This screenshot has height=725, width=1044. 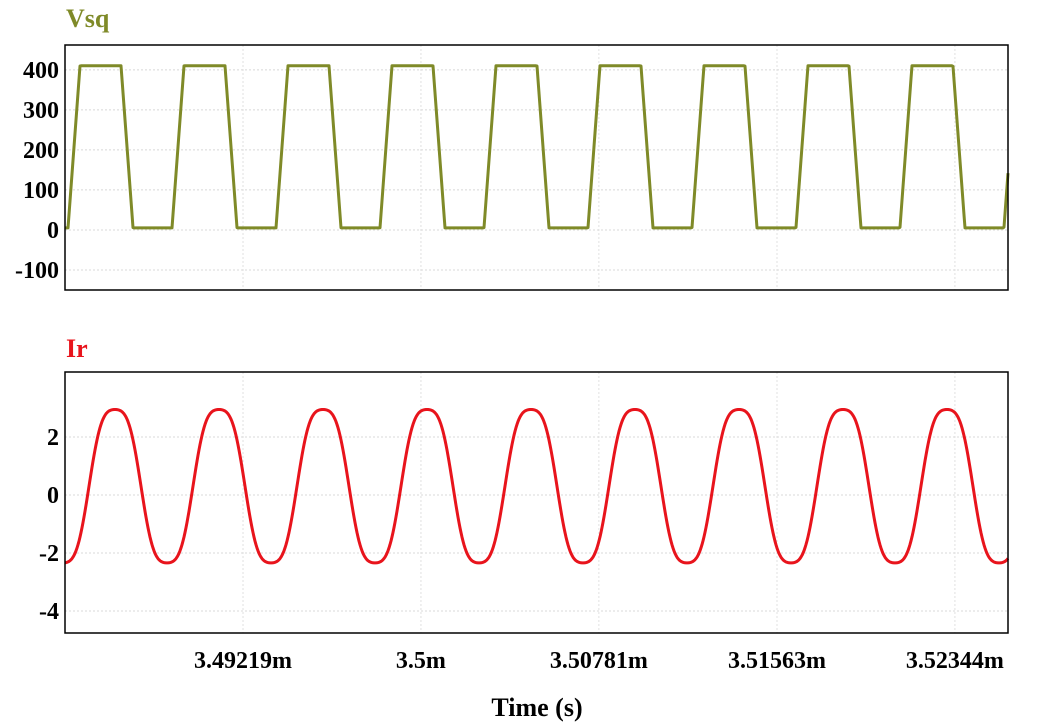 What do you see at coordinates (41, 191) in the screenshot?
I see `y-tick-label: 100` at bounding box center [41, 191].